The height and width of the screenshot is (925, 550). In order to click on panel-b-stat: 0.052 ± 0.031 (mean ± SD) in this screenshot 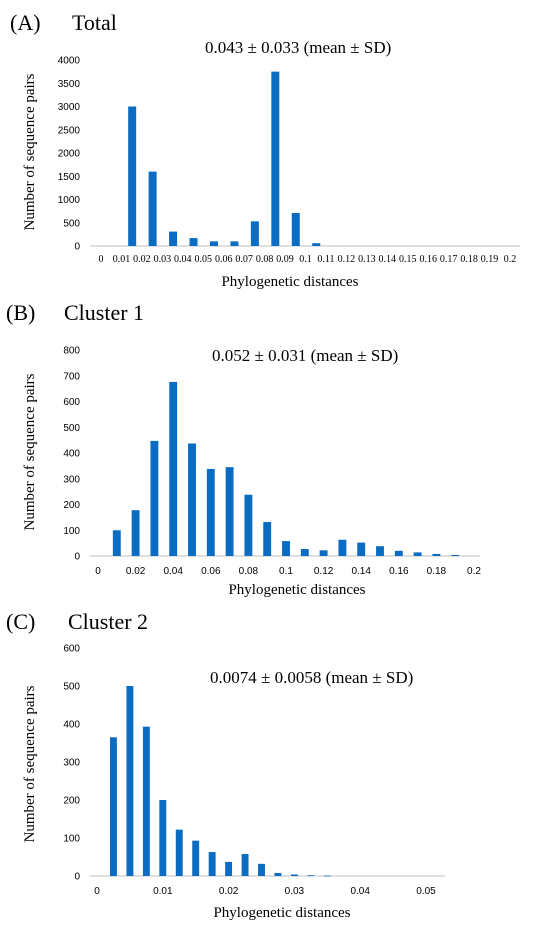, I will do `click(305, 355)`.